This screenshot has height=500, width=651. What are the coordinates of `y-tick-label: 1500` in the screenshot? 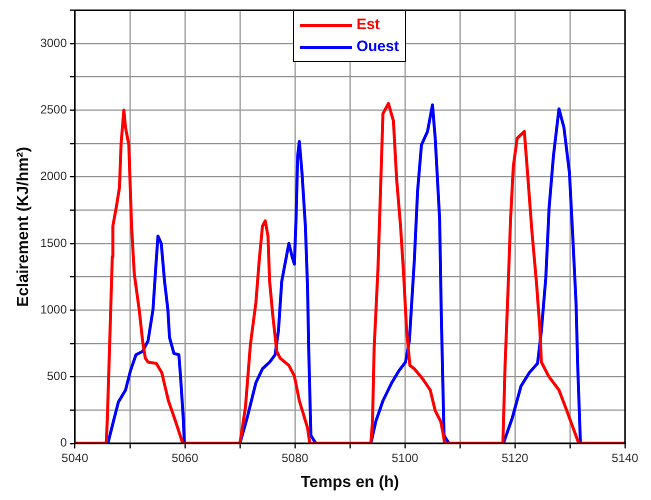 It's located at (54, 243).